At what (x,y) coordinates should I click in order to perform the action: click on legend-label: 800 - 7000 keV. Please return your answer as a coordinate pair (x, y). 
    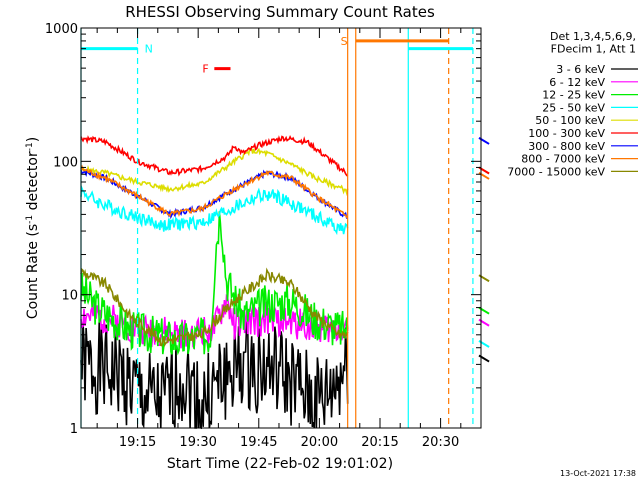
    Looking at the image, I should click on (563, 159).